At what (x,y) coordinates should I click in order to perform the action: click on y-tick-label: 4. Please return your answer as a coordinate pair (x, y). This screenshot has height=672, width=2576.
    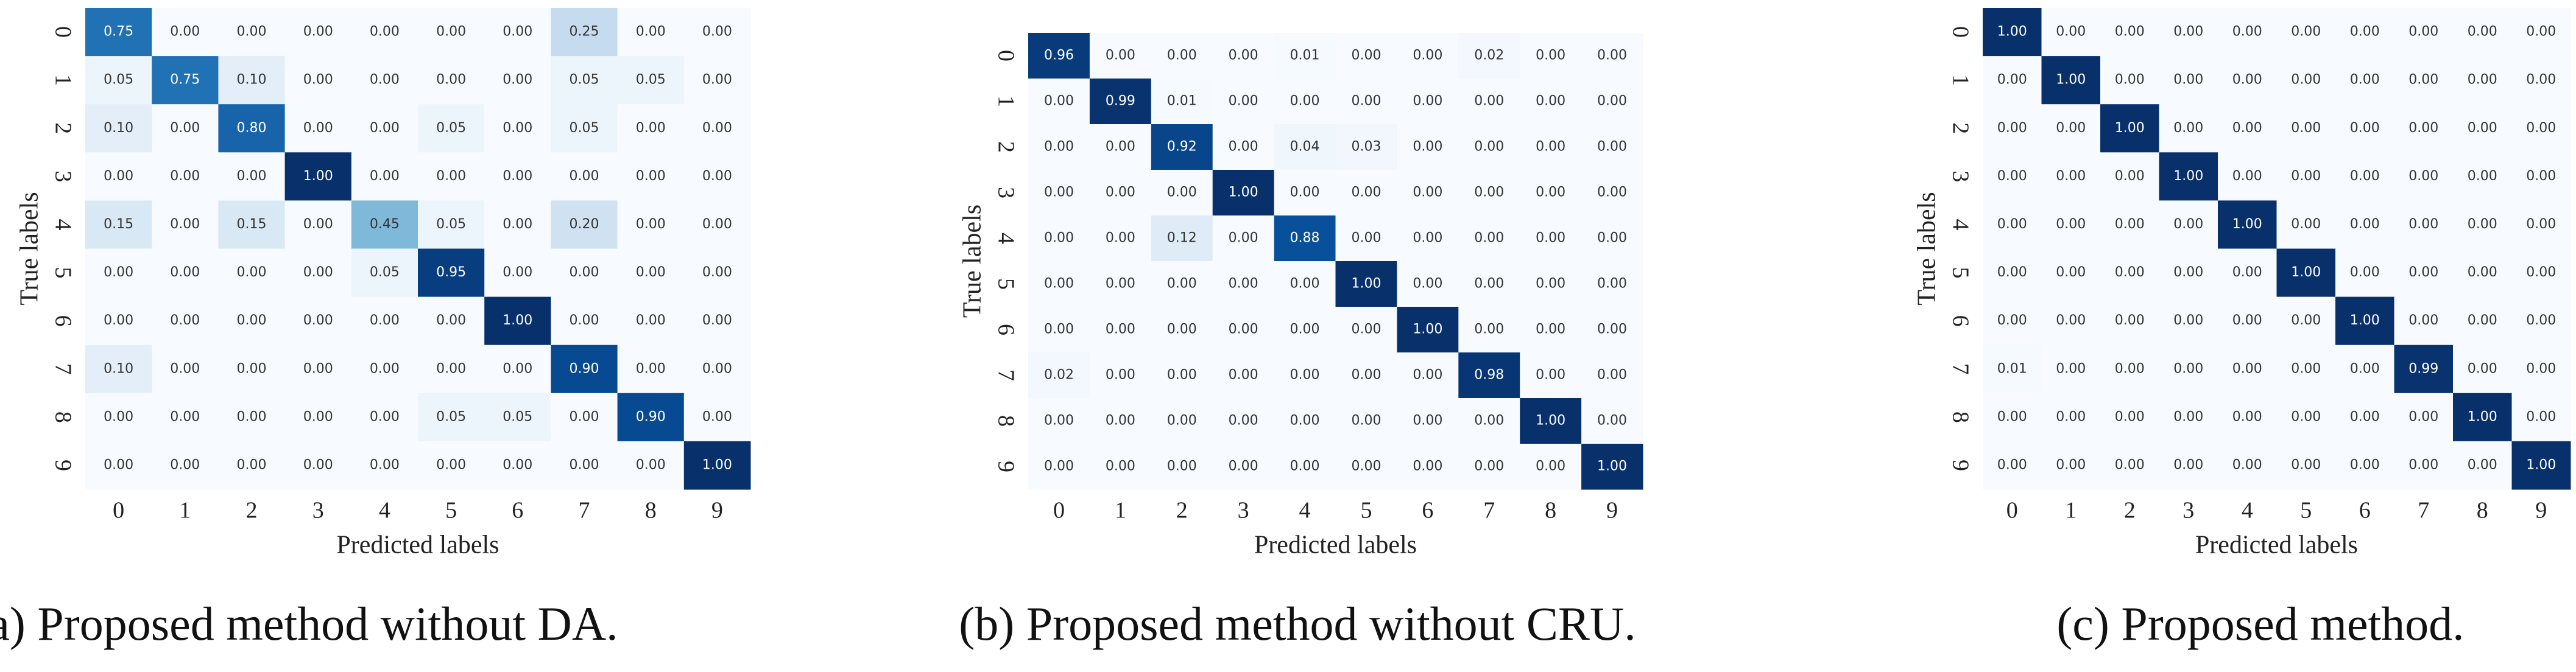
    Looking at the image, I should click on (63, 224).